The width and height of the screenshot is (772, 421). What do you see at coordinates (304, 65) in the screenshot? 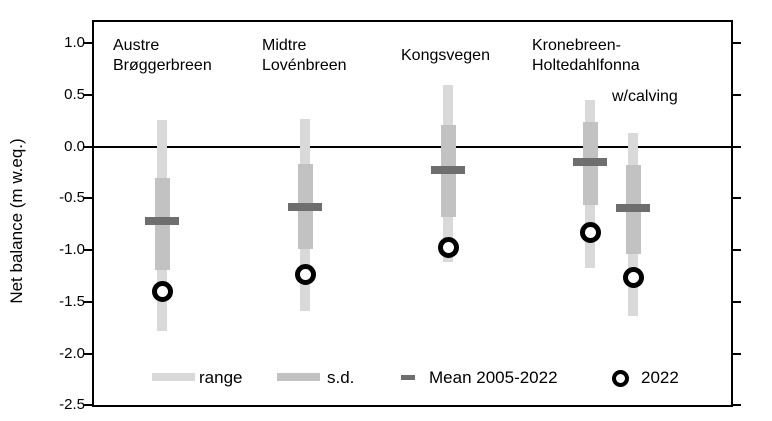
I see `glacier-label-line: Lovénbreen` at bounding box center [304, 65].